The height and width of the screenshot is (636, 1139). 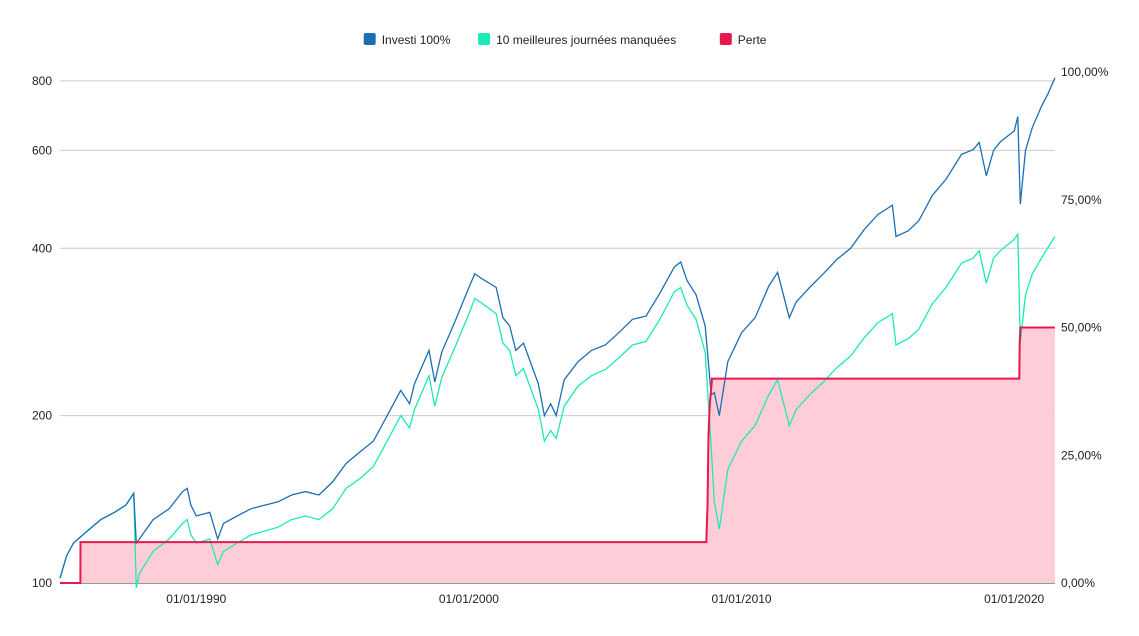 What do you see at coordinates (752, 40) in the screenshot?
I see `legend-label: Perte` at bounding box center [752, 40].